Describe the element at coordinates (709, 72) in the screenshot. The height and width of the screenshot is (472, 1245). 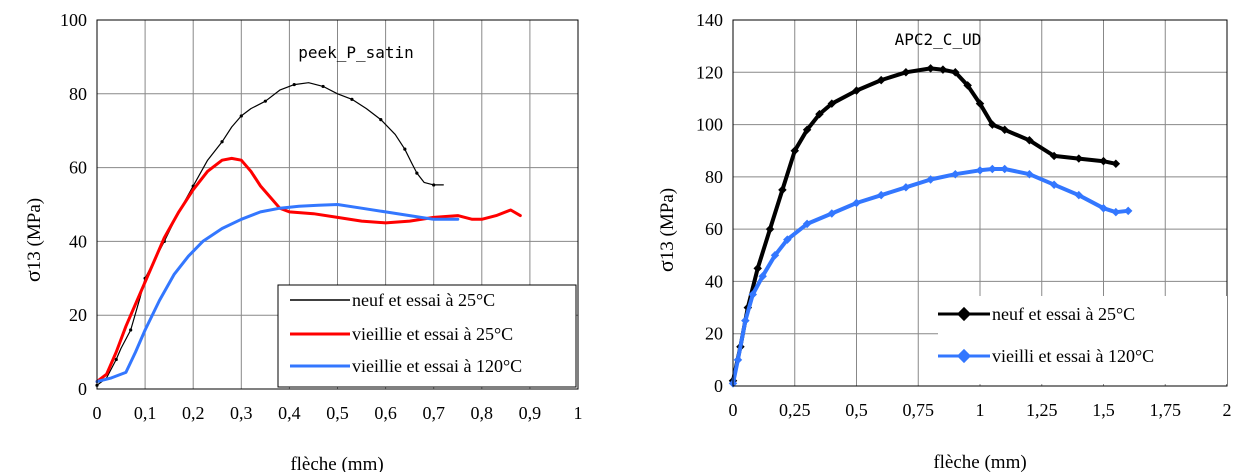
I see `y-tick-label: 120` at that location.